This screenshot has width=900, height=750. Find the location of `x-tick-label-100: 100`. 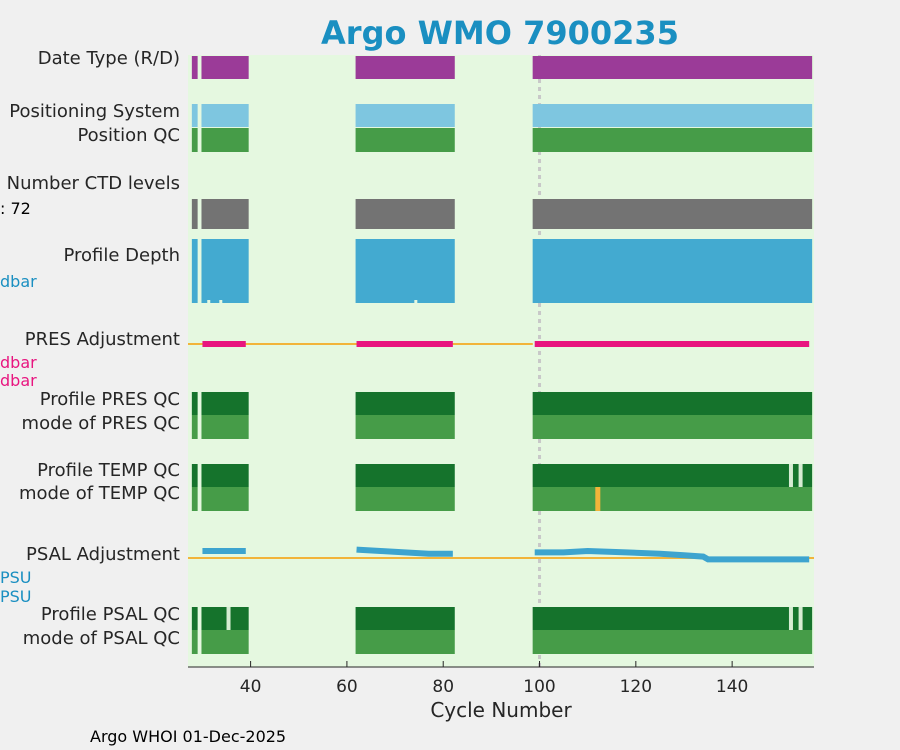

x-tick-label-100: 100 is located at coordinates (539, 687).